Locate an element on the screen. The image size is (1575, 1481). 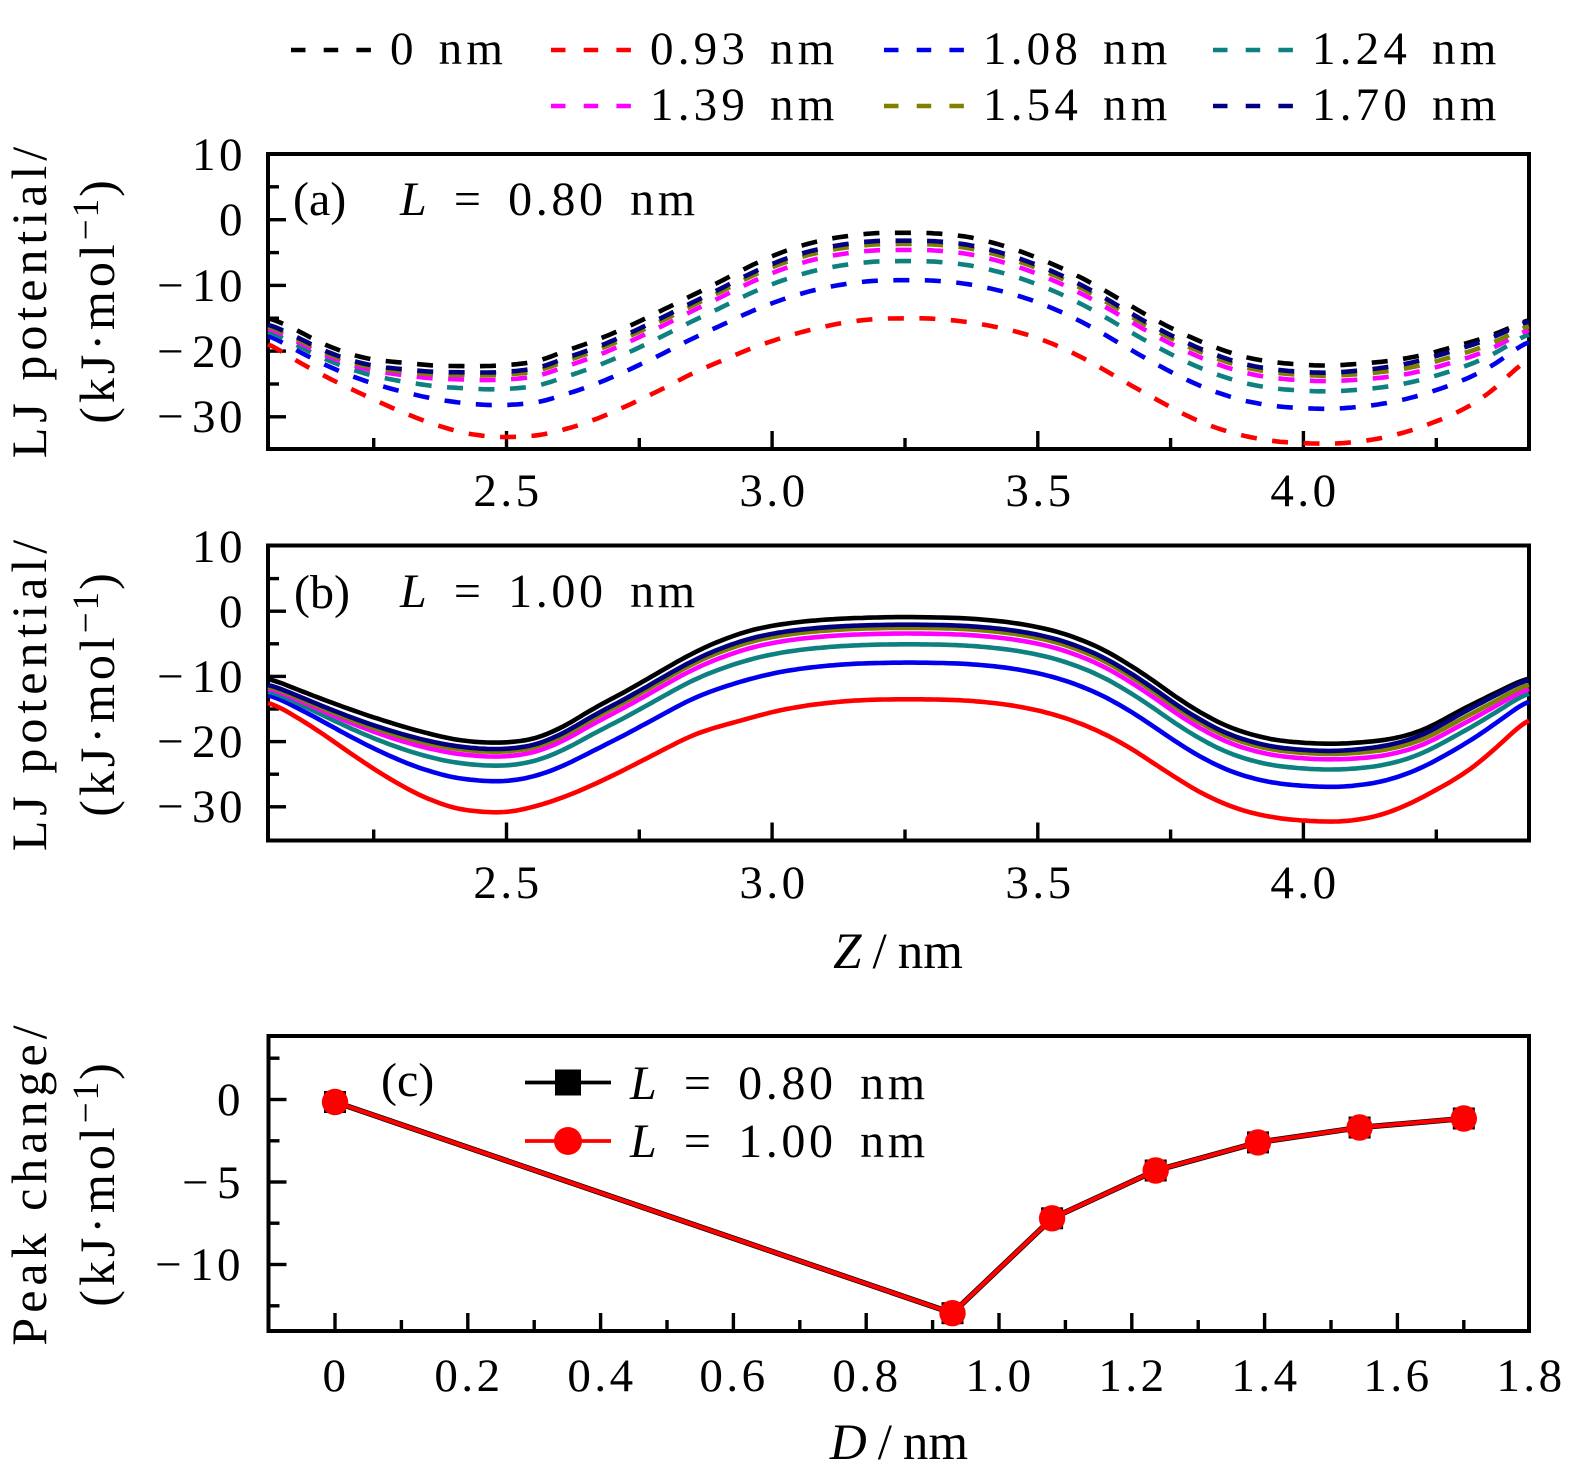
svg-text: −5 is located at coordinates (213, 1183).